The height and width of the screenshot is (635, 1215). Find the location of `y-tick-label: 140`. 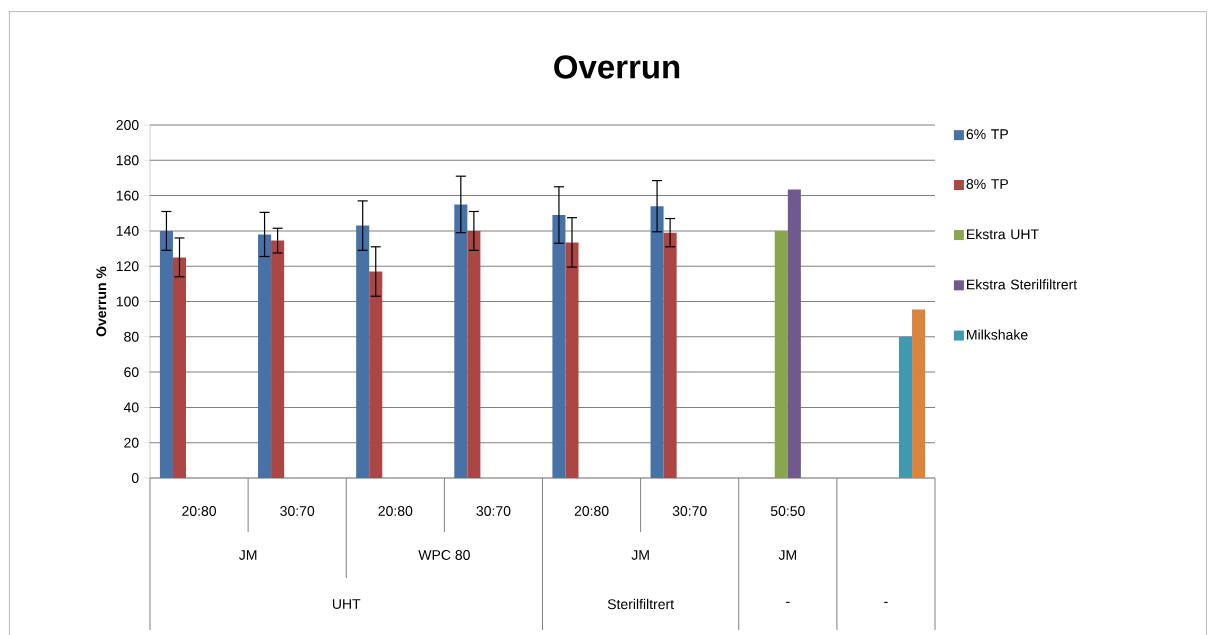

y-tick-label: 140 is located at coordinates (127, 230).